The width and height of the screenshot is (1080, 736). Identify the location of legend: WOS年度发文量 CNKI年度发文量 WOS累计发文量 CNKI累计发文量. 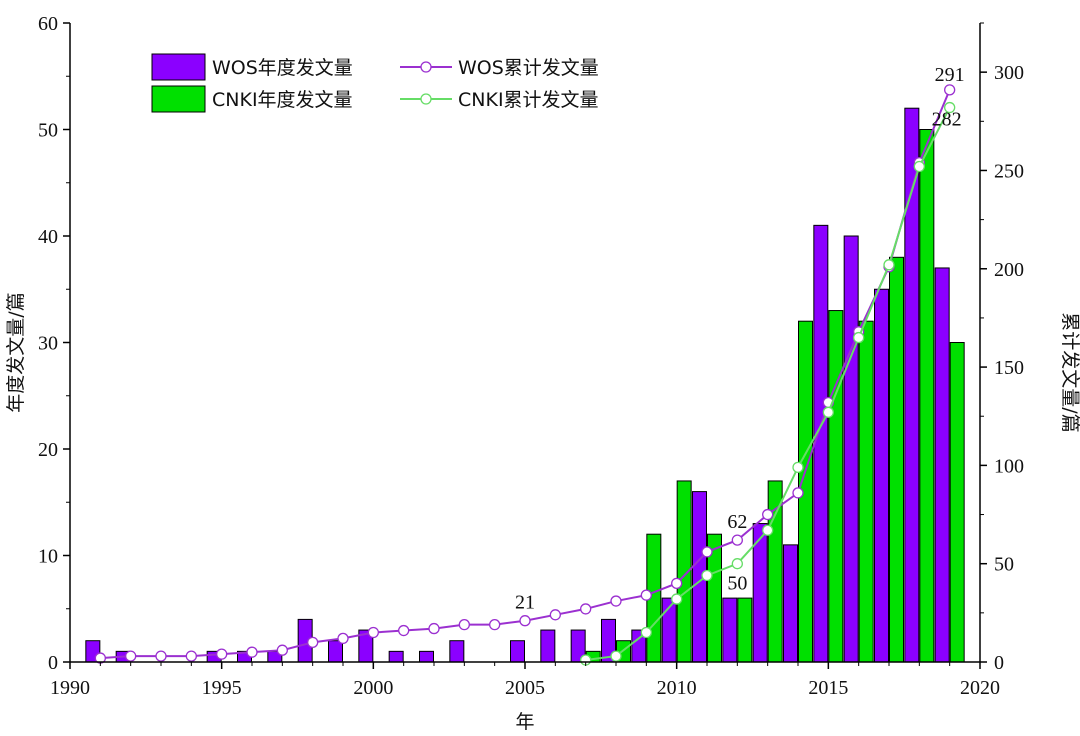
(375, 83).